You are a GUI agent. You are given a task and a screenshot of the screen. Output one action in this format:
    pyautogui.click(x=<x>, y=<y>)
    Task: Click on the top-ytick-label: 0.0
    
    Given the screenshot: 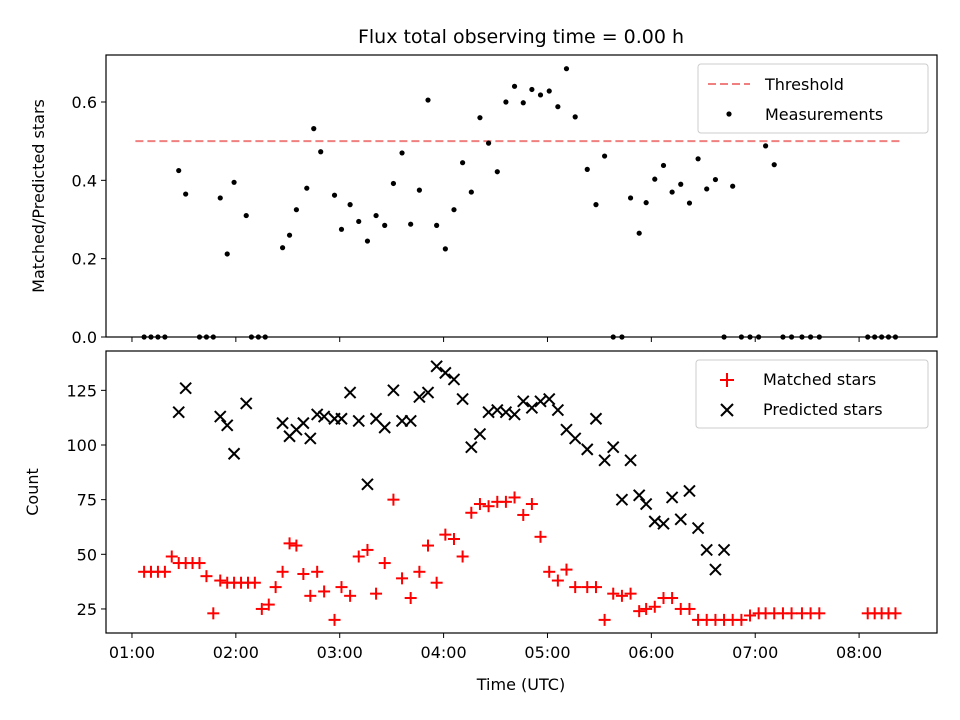 What is the action you would take?
    pyautogui.click(x=84, y=337)
    